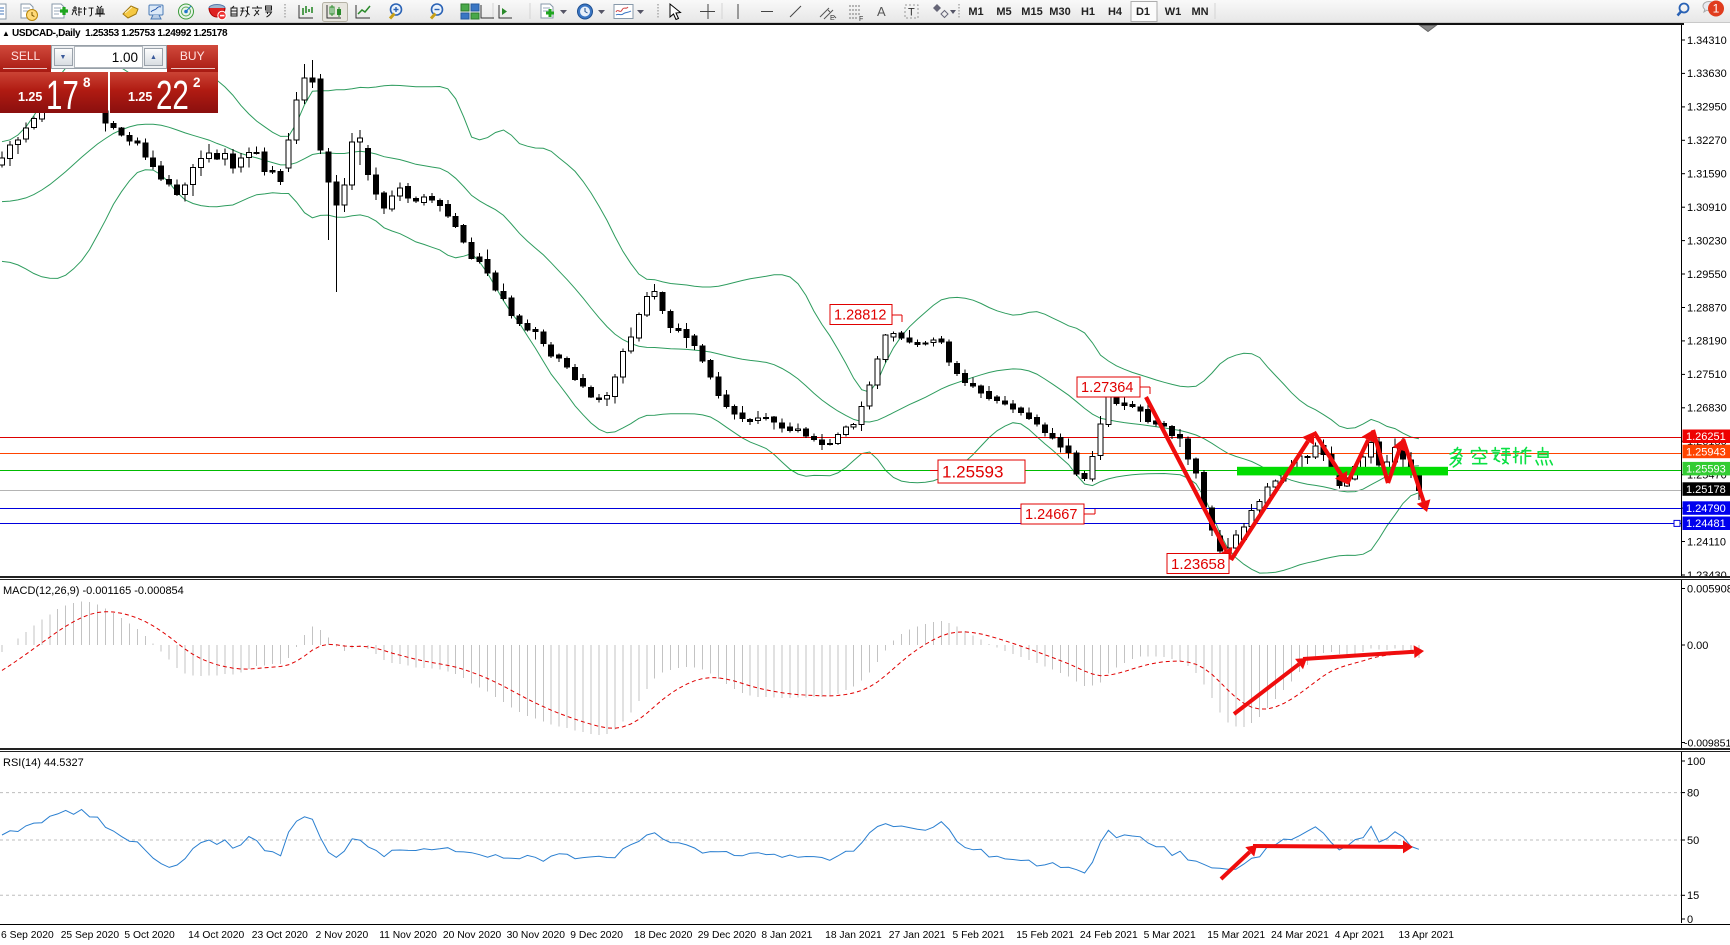 This screenshot has width=1730, height=945. Describe the element at coordinates (1170, 935) in the screenshot. I see `svg-text: 5 Mar 2021` at that location.